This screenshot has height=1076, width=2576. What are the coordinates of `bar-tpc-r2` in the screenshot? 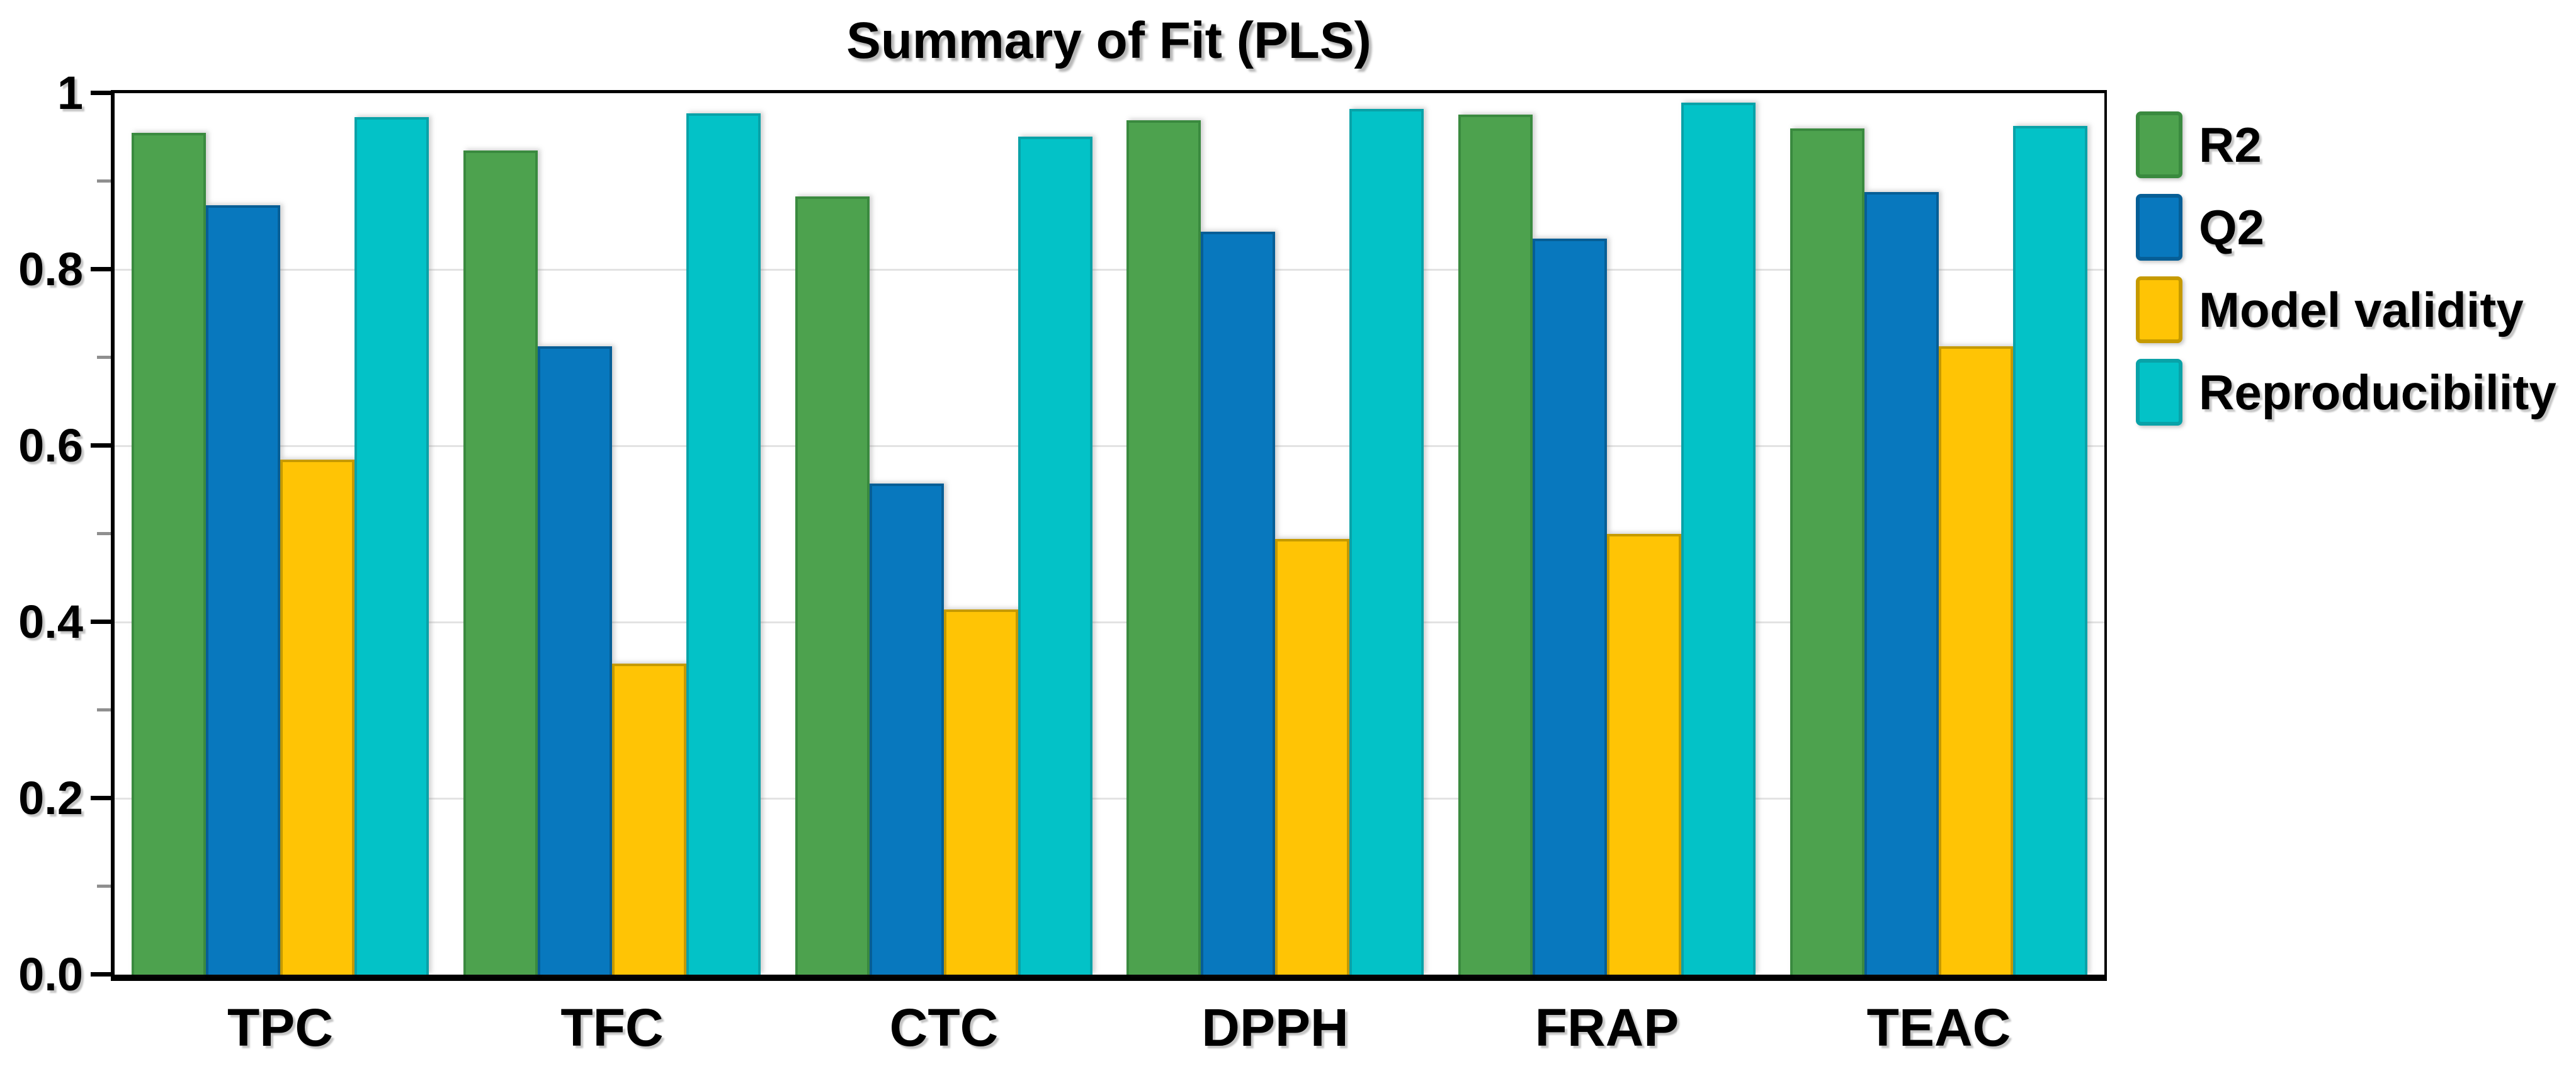 It's located at (169, 554).